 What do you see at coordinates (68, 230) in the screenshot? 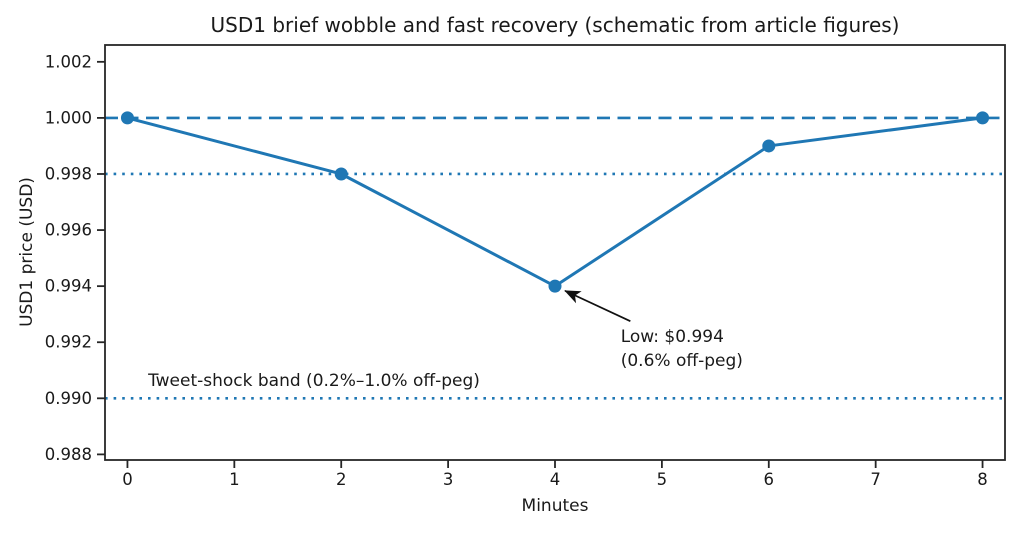
I see `y-tick-label: 0.996` at bounding box center [68, 230].